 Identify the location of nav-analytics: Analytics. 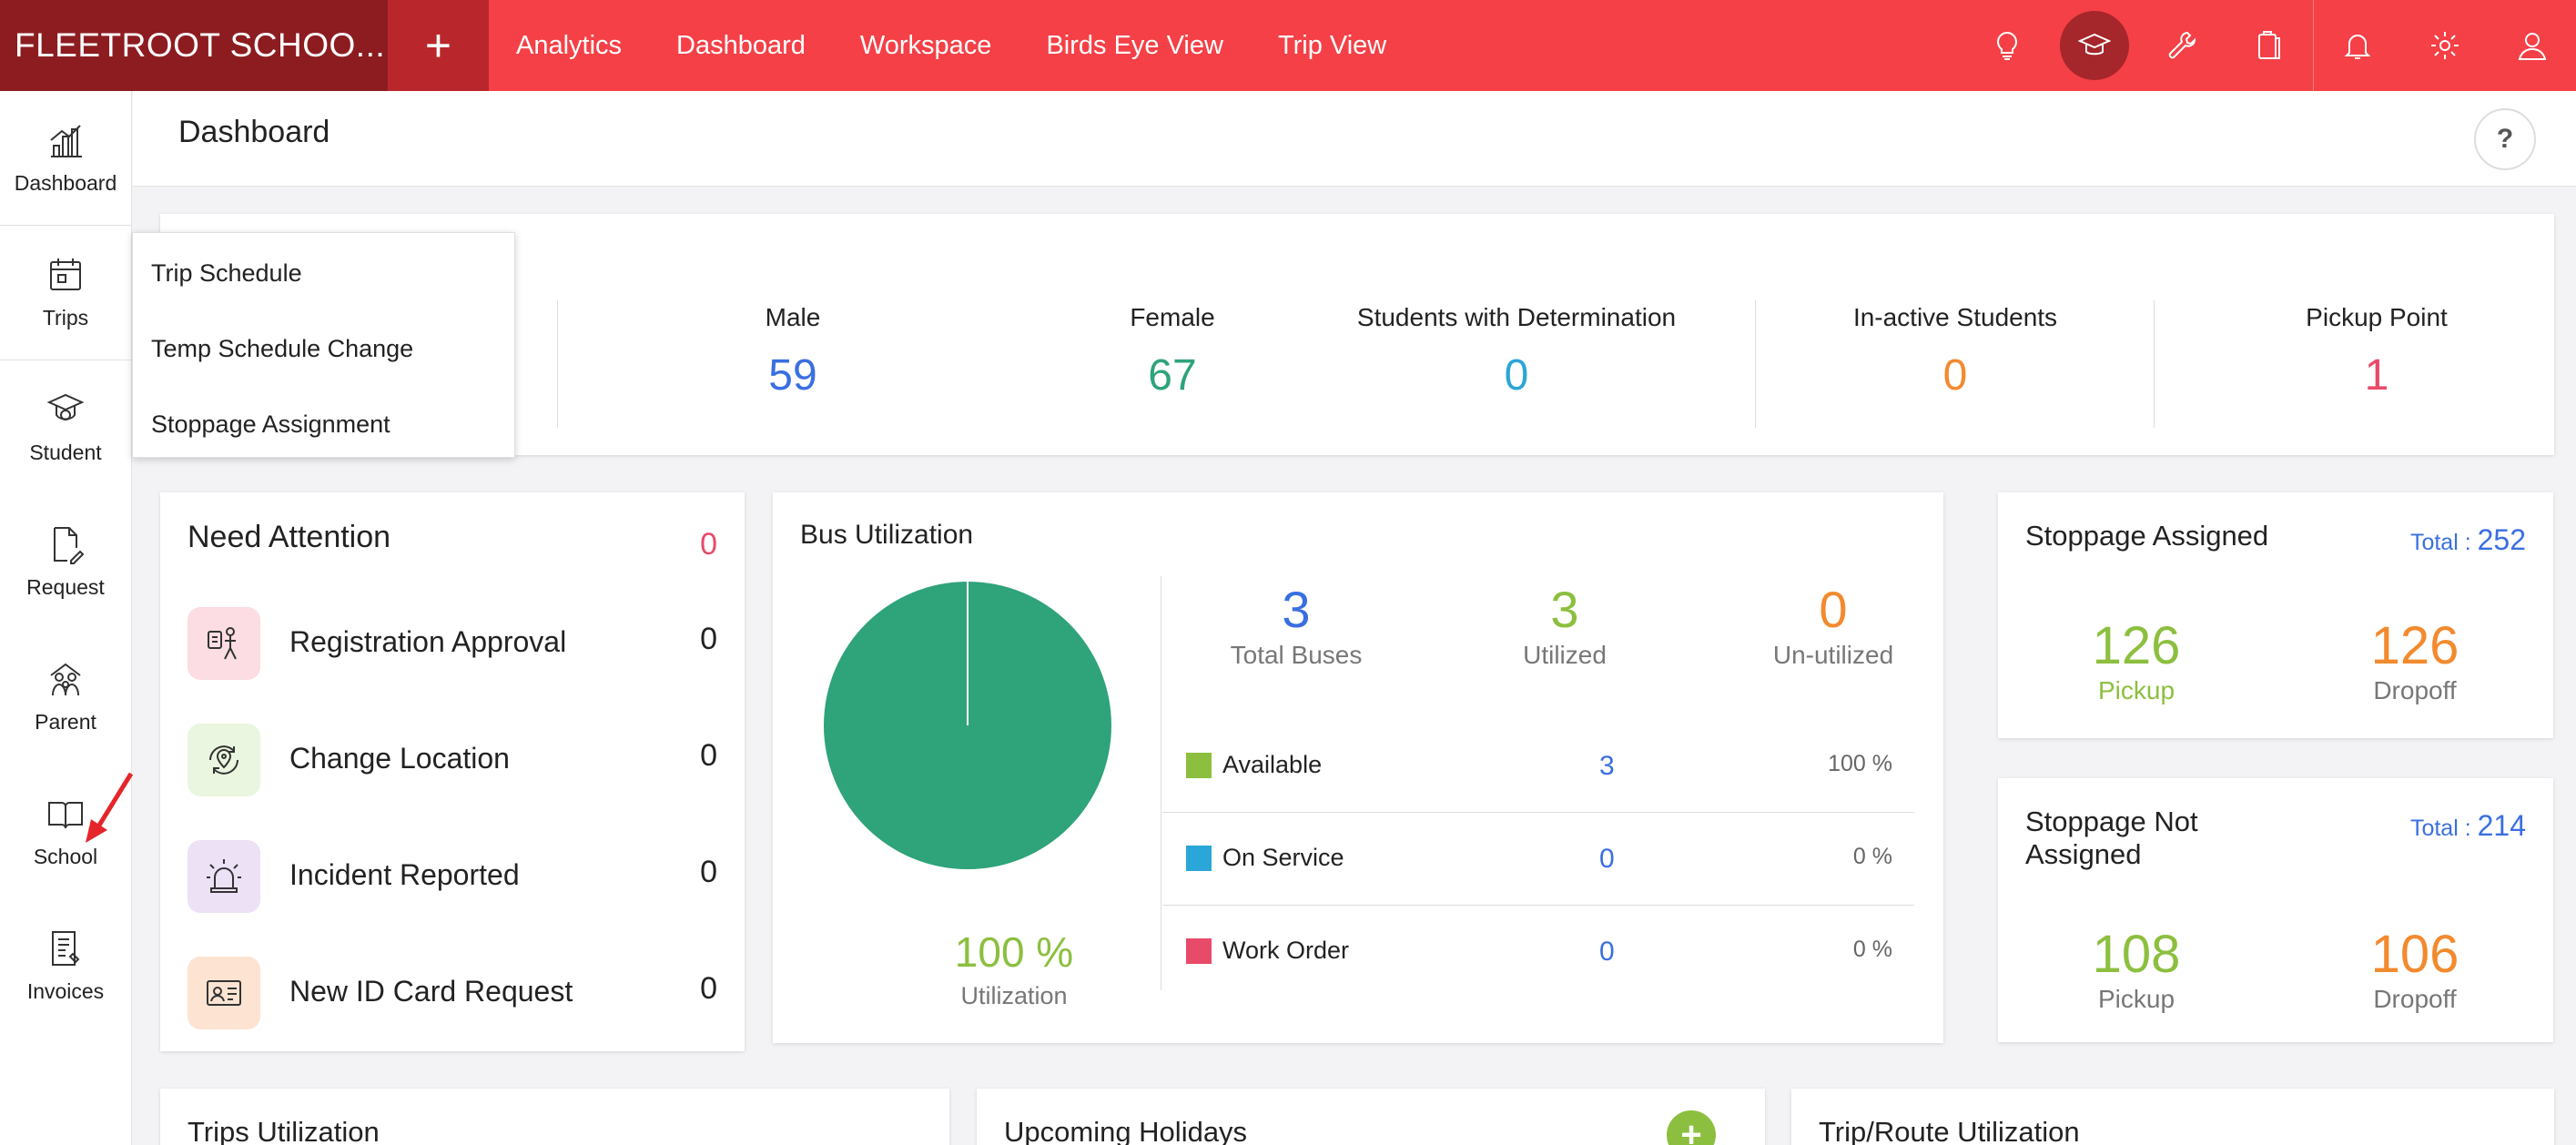
(569, 45).